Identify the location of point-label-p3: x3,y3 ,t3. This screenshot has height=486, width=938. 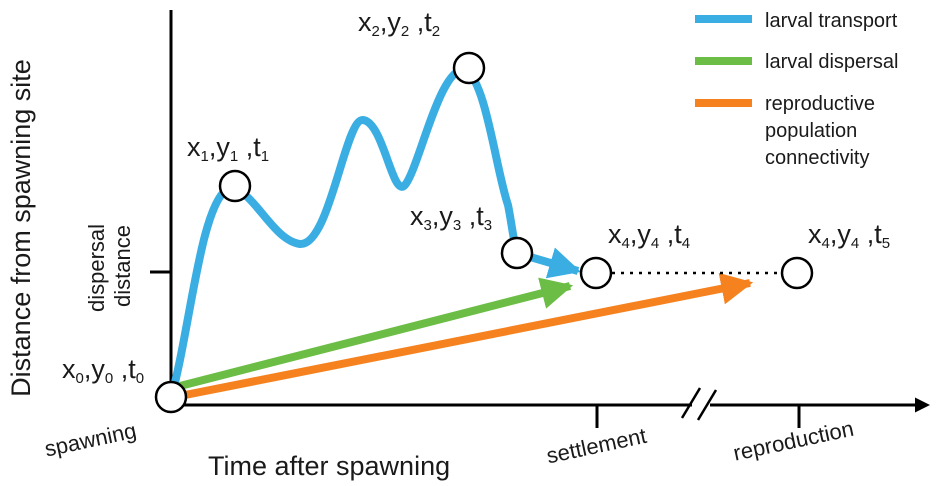
(451, 217).